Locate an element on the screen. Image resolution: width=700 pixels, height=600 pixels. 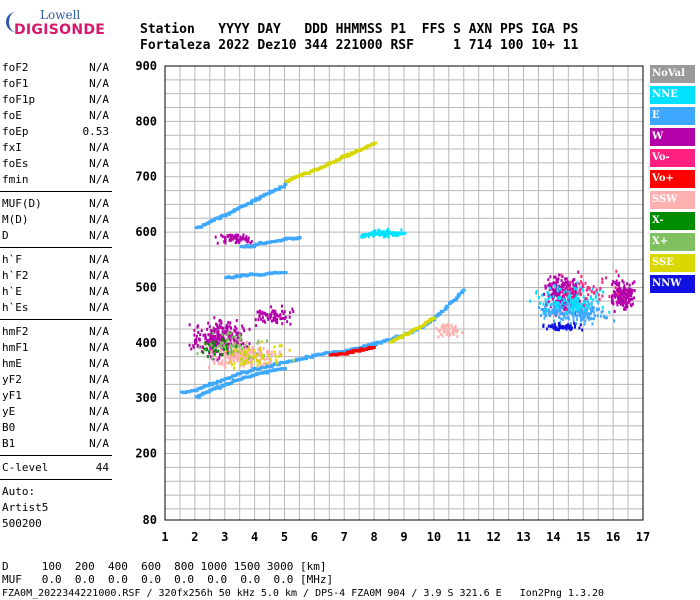
x-tick-label: 9 is located at coordinates (403, 537).